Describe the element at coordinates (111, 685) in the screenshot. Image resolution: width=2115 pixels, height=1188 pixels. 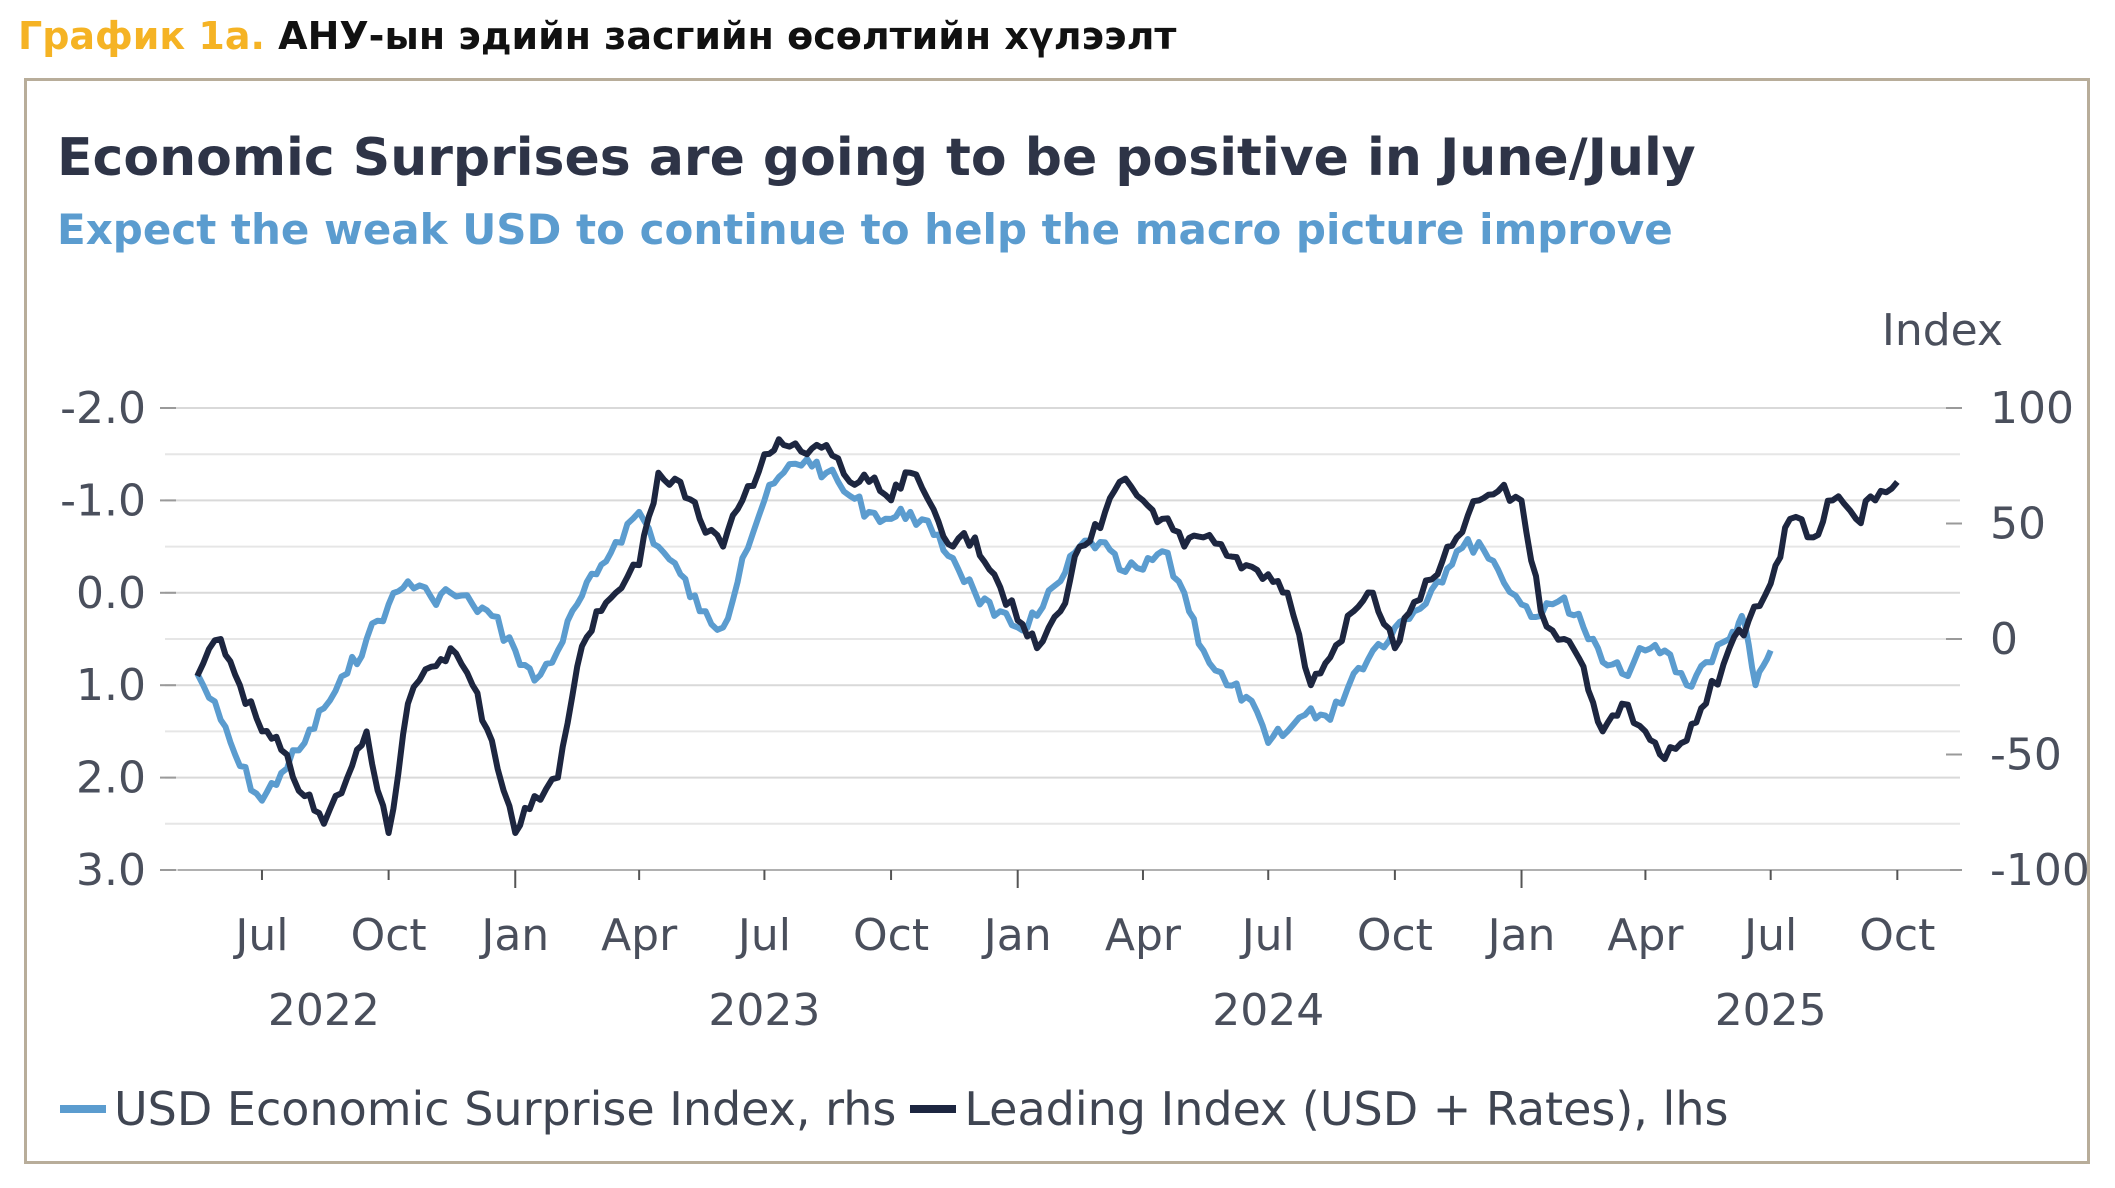
I see `left-tick-label: 1.0` at that location.